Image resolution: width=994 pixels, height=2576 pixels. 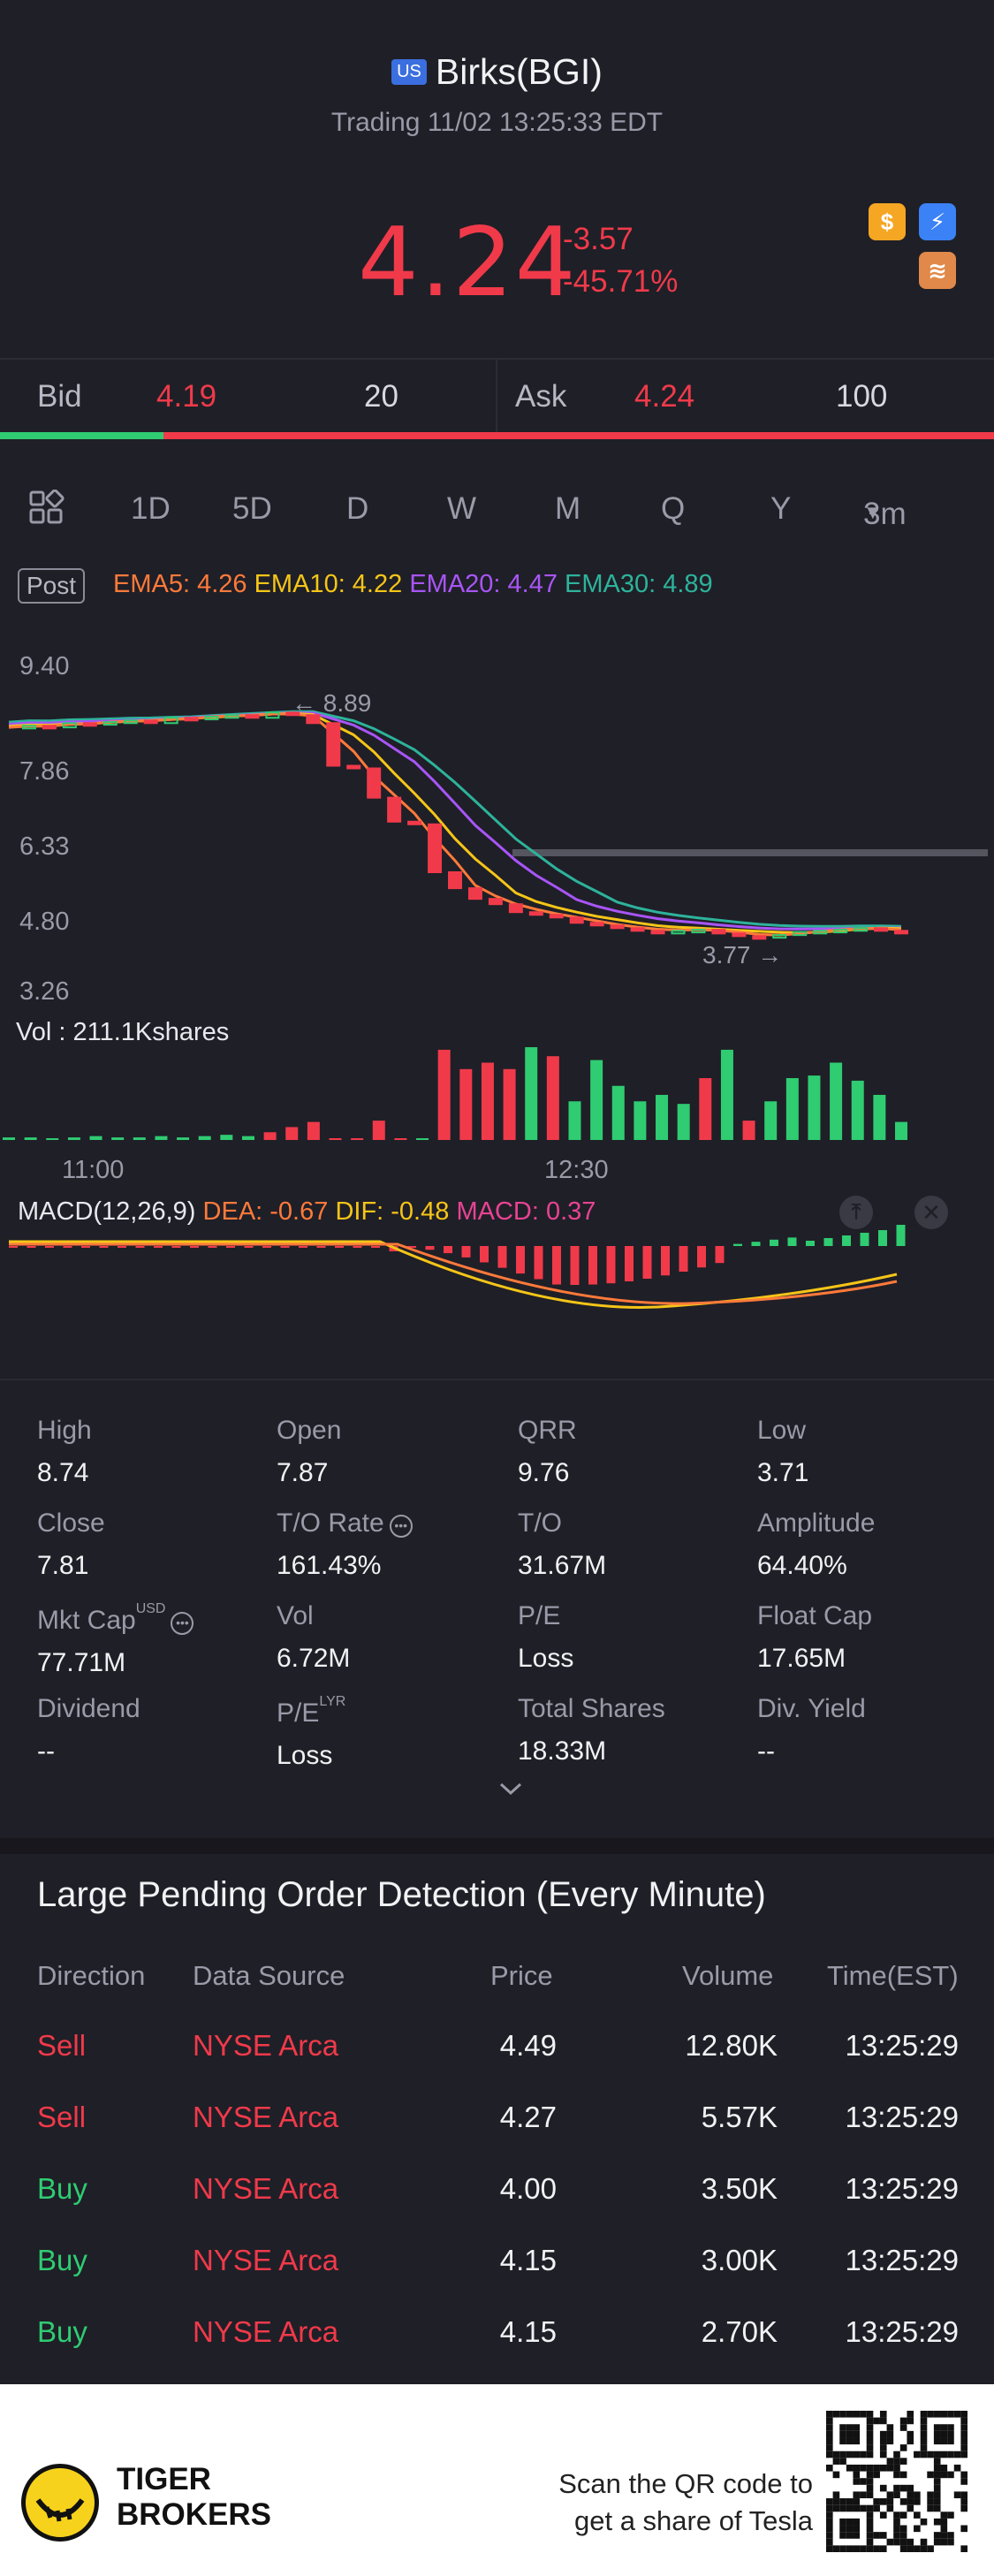 I want to click on pin-top-icon: ⤒, so click(x=856, y=1212).